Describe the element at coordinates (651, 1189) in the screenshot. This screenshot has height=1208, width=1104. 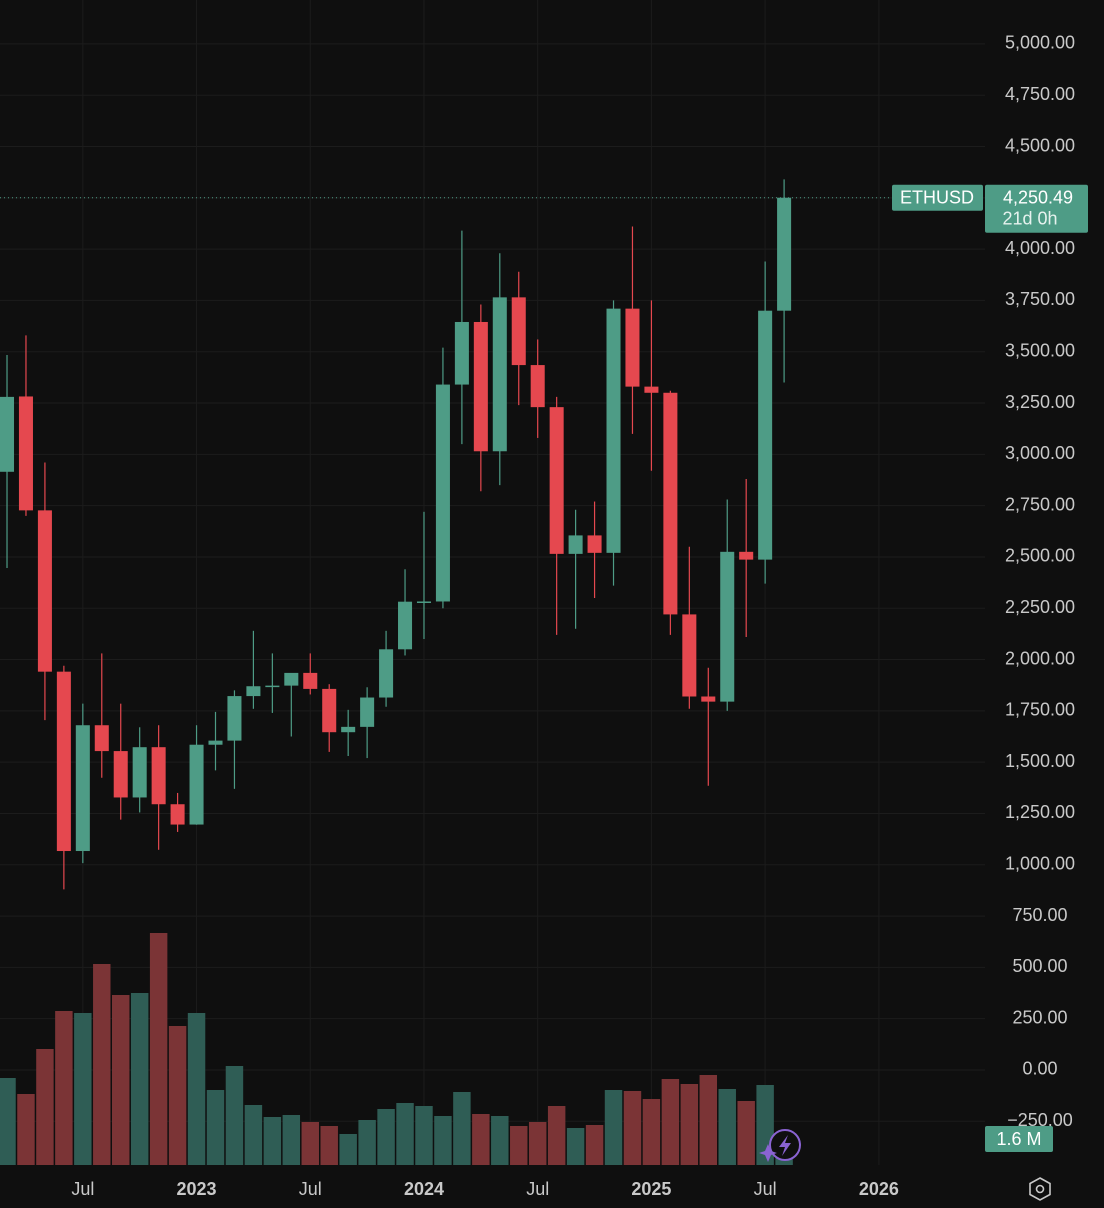
I see `x-tick-label: 2025` at that location.